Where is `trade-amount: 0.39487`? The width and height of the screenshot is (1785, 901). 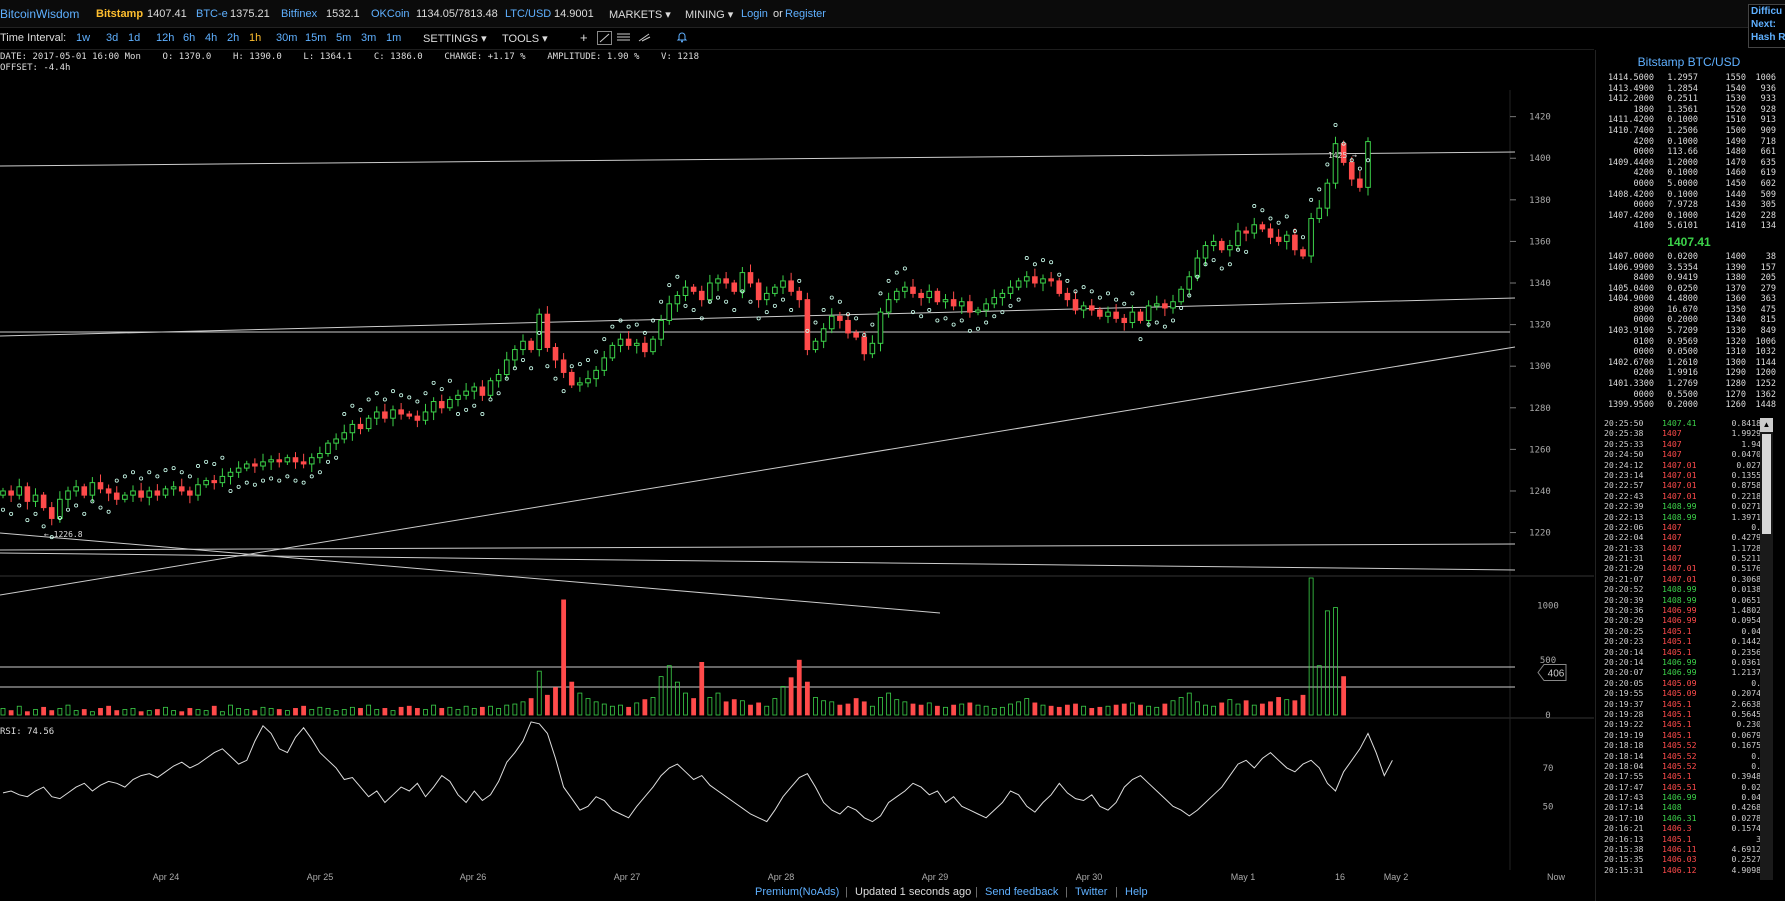 trade-amount: 0.39487 is located at coordinates (1748, 776).